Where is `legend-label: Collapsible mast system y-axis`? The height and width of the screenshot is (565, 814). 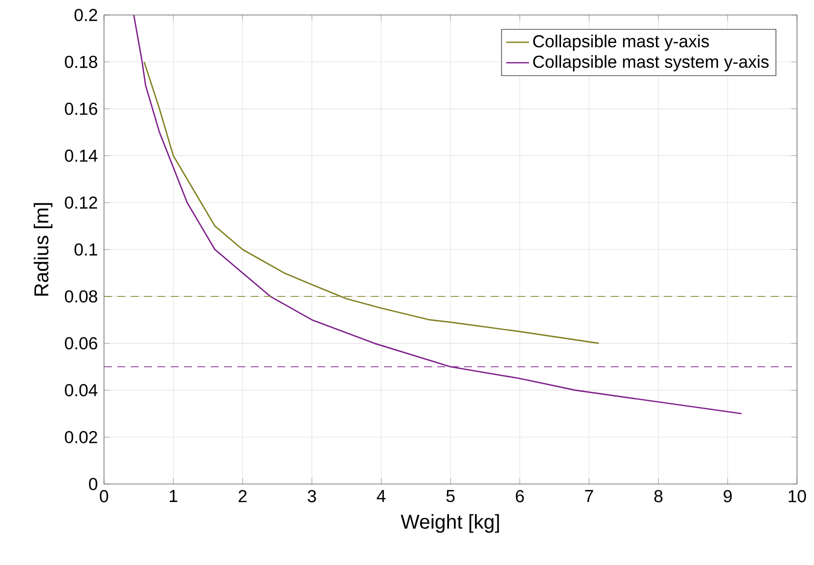 legend-label: Collapsible mast system y-axis is located at coordinates (651, 63).